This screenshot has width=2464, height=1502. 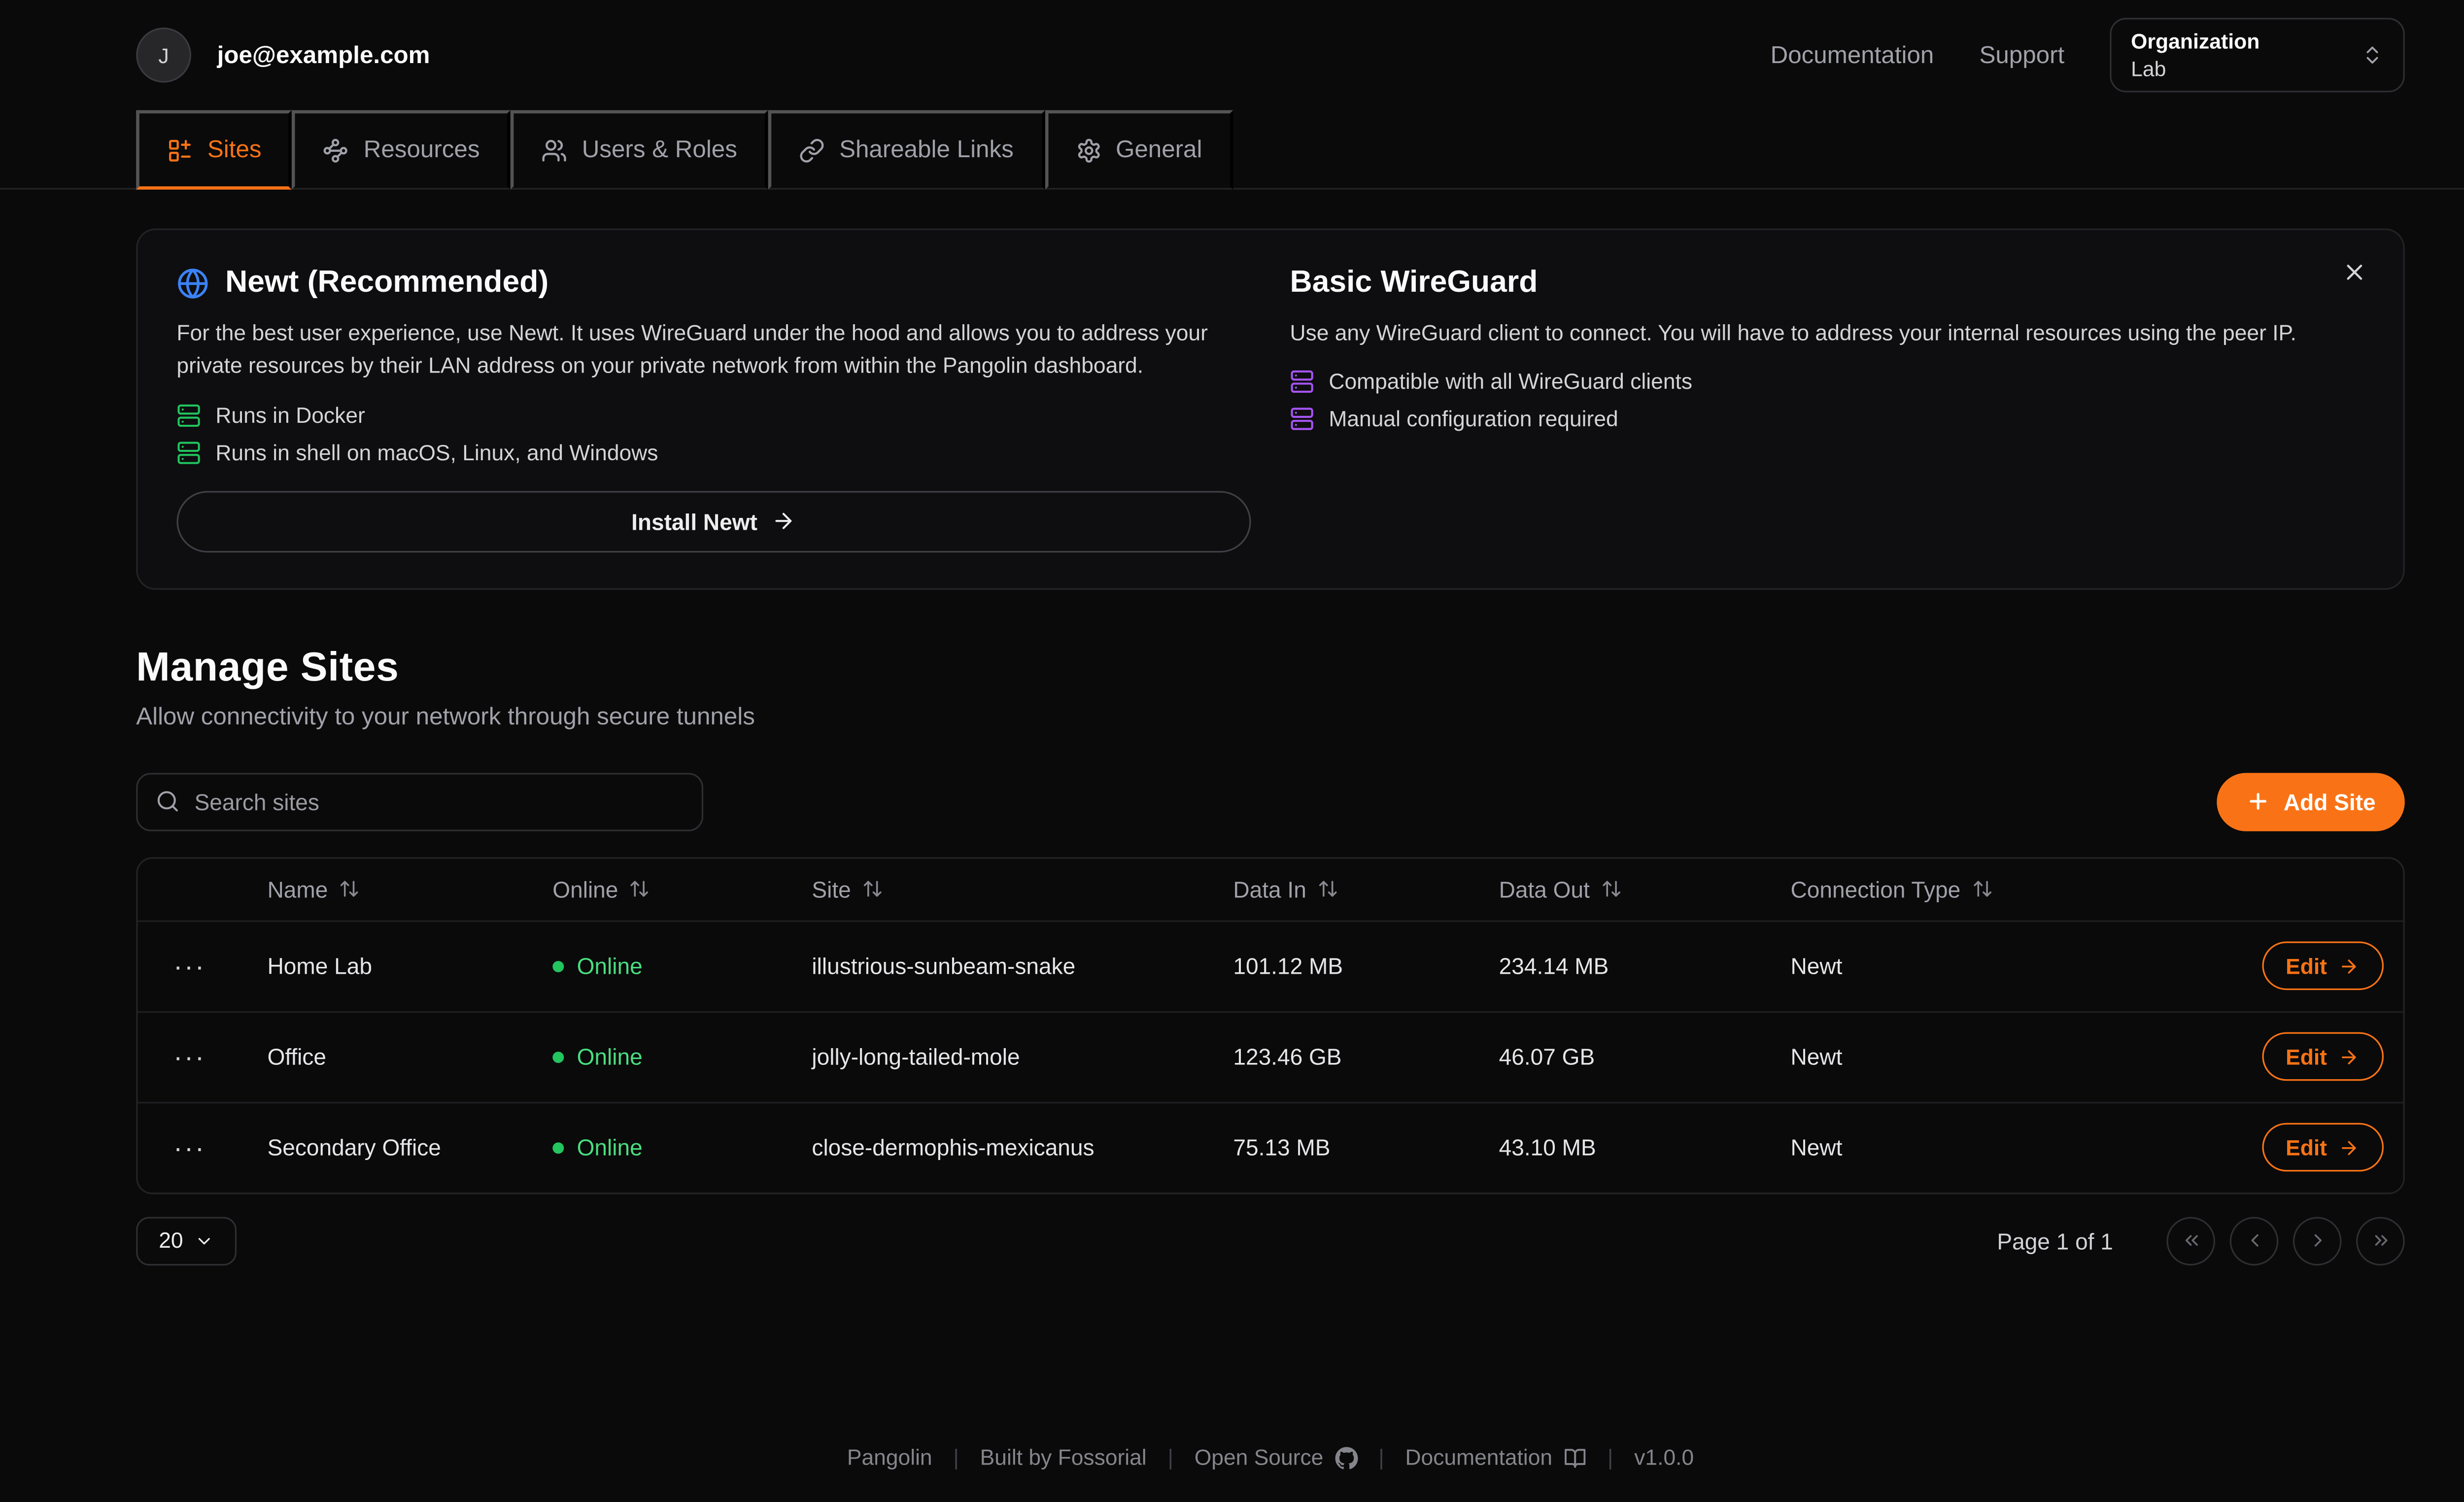 I want to click on globe-icon, so click(x=192, y=284).